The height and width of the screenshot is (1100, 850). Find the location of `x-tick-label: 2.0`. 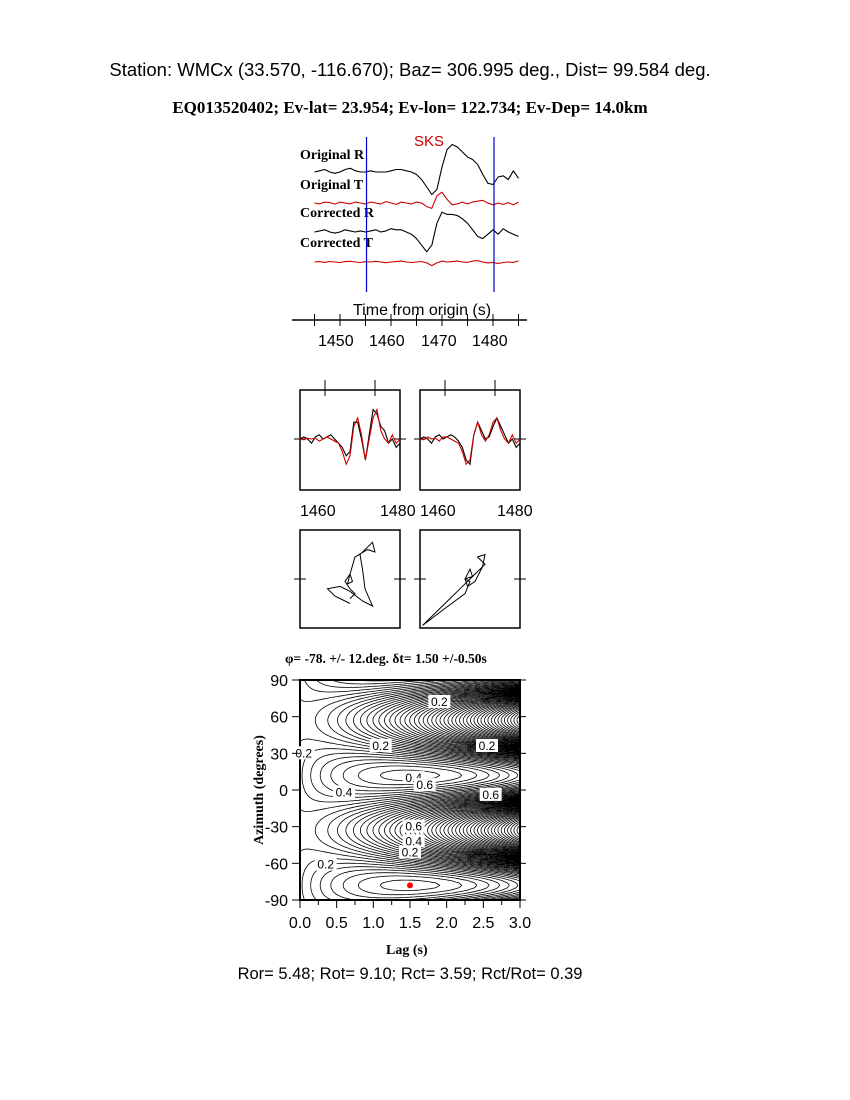

x-tick-label: 2.0 is located at coordinates (447, 923).